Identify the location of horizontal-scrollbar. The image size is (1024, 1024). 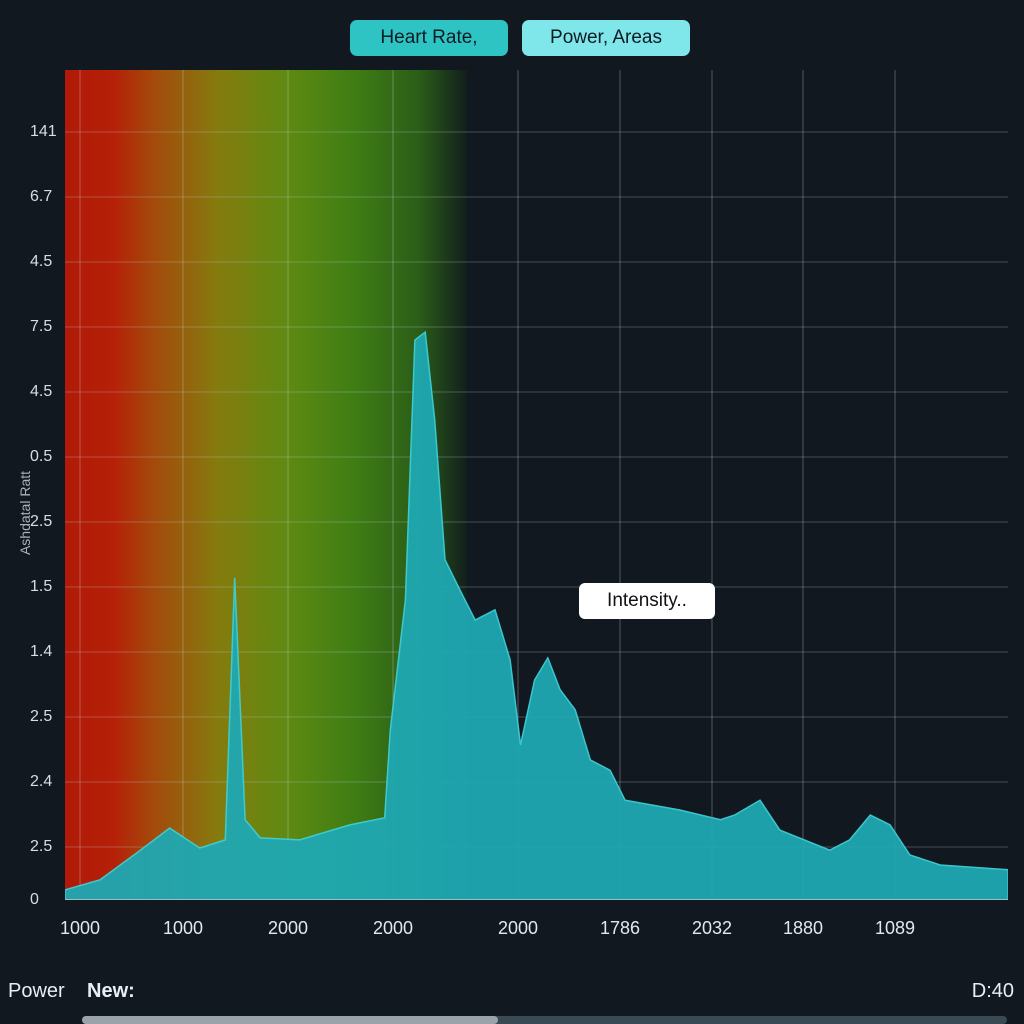
(544, 1020).